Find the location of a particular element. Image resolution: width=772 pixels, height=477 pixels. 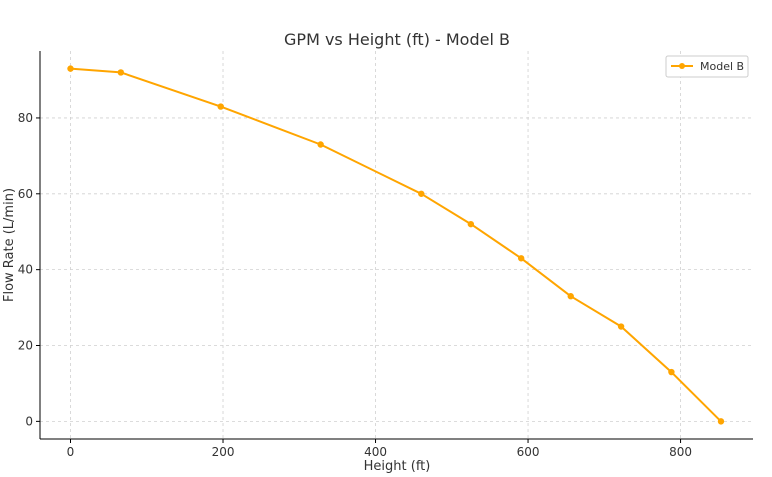

x-tick-label-200: 200 is located at coordinates (223, 452).